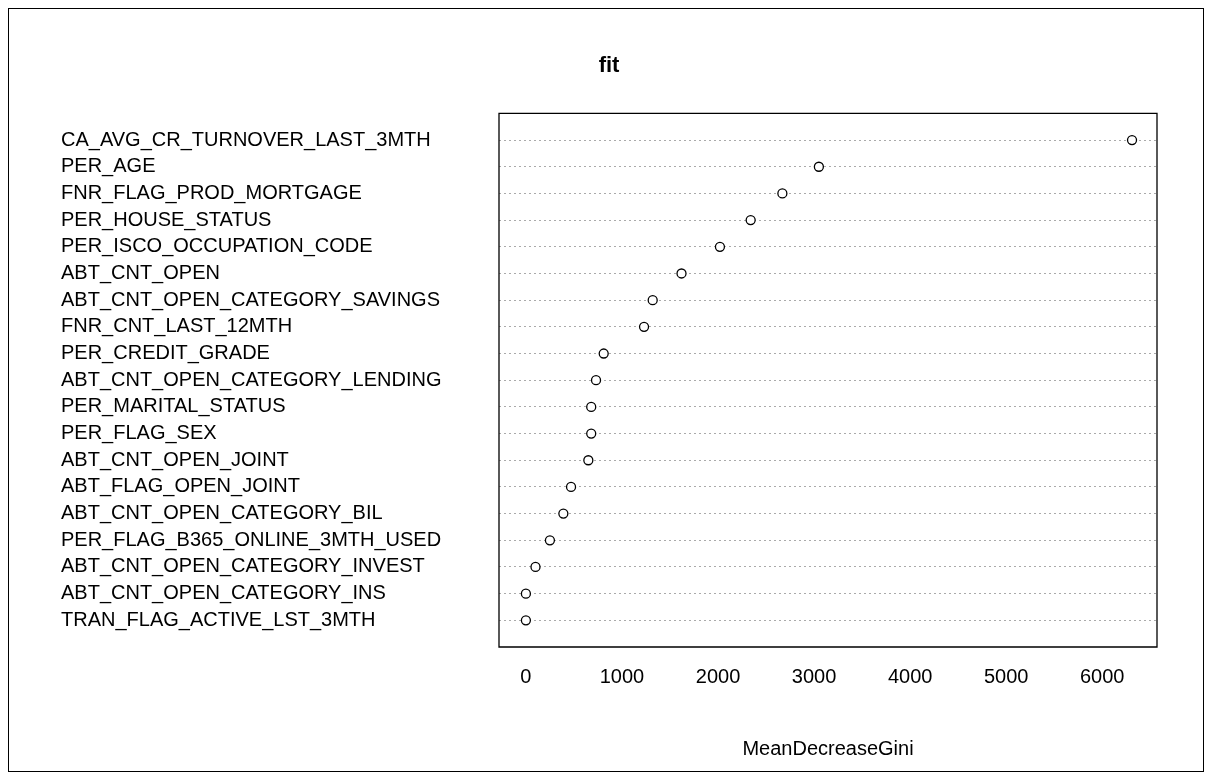 The width and height of the screenshot is (1212, 780). I want to click on y-tick-label: PER_MARITAL_STATUS, so click(173, 406).